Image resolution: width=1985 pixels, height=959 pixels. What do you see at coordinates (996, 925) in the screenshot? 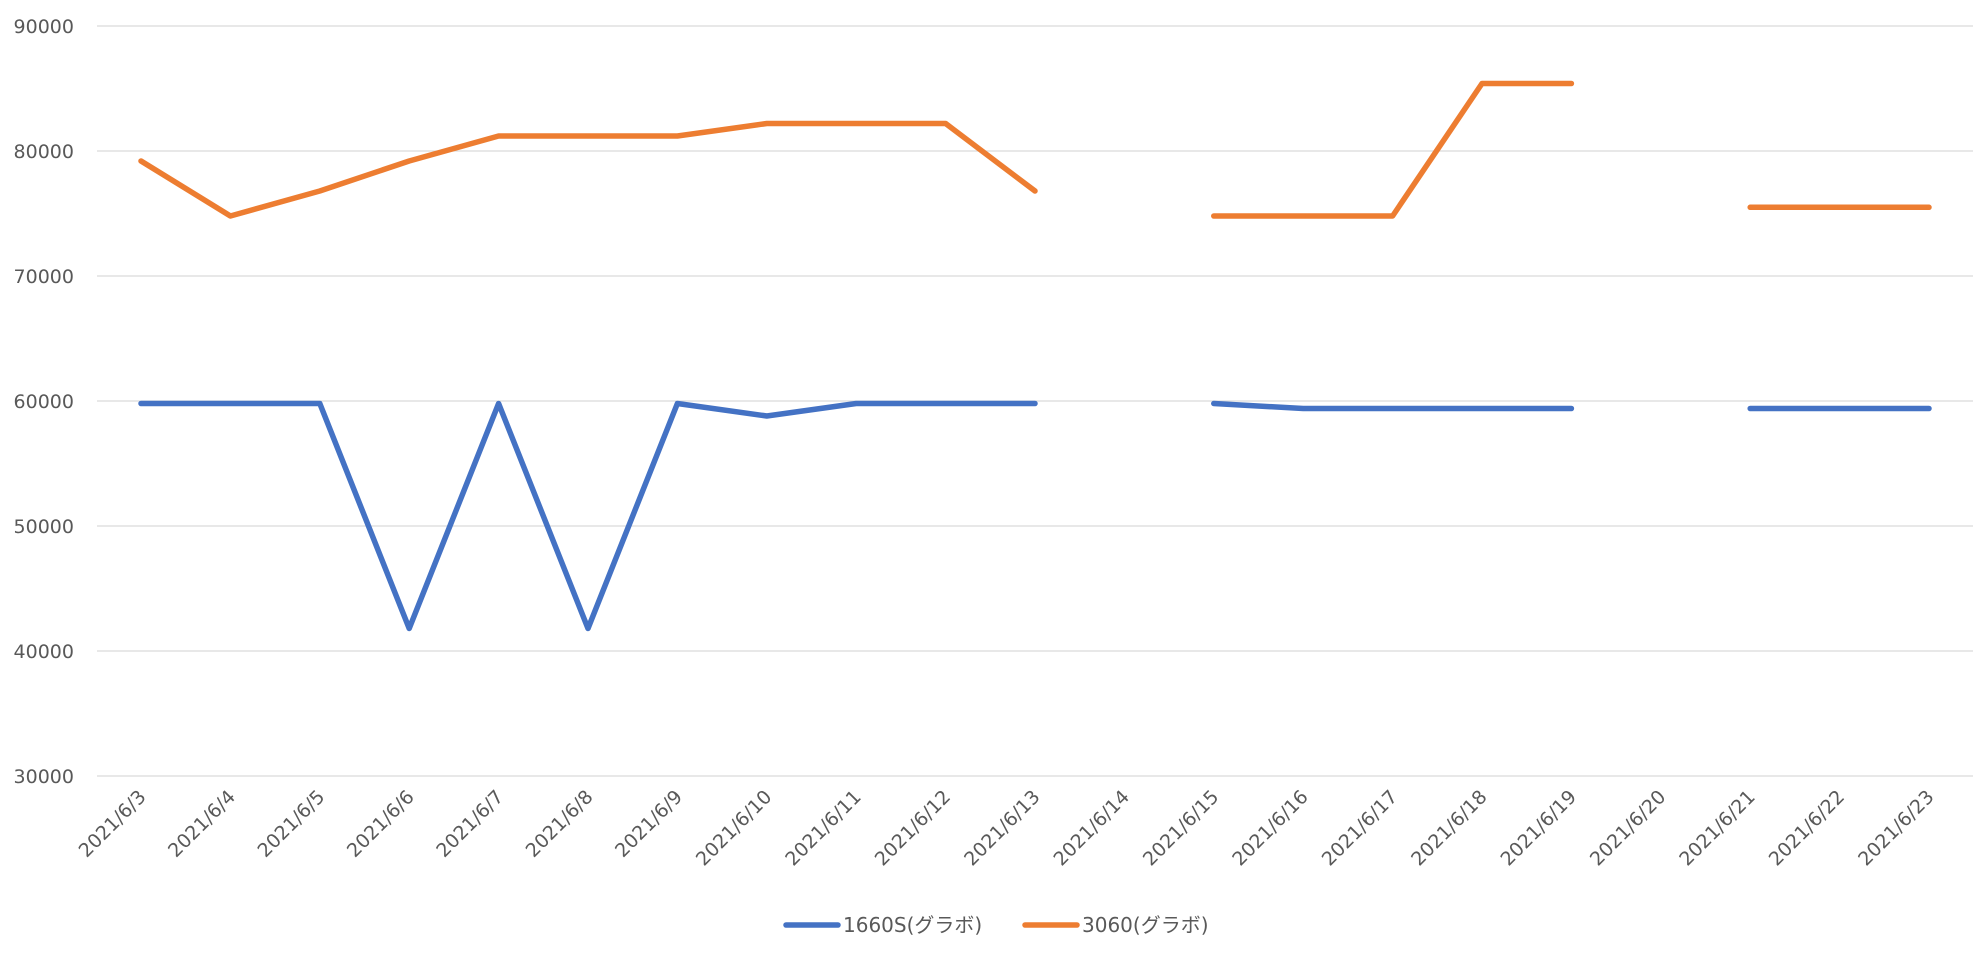
I see `legend: 1660S(グラボ) 3060(グラボ)` at bounding box center [996, 925].